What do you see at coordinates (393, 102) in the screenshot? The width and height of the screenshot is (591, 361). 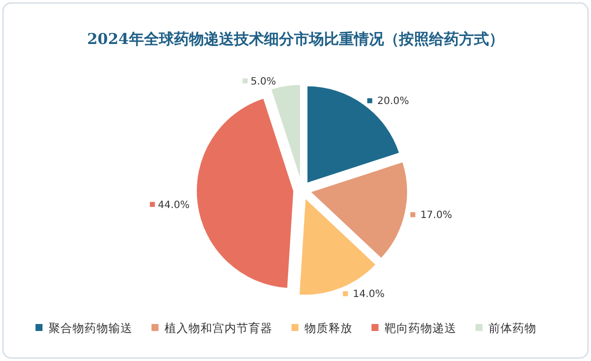 I see `data-label: 20.0%` at bounding box center [393, 102].